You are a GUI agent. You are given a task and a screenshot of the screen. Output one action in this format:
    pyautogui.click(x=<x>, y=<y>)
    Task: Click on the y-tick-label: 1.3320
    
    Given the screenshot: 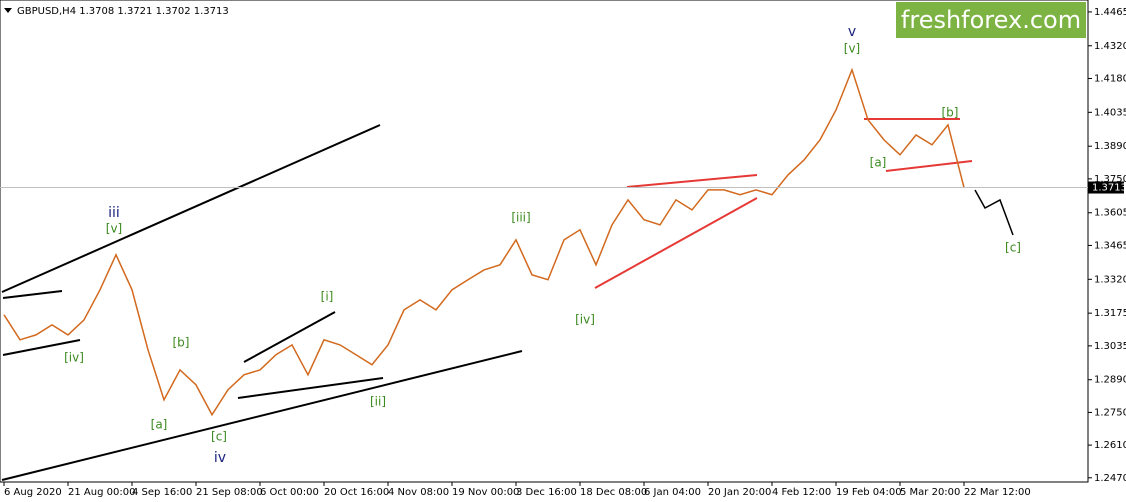 What is the action you would take?
    pyautogui.click(x=1110, y=279)
    